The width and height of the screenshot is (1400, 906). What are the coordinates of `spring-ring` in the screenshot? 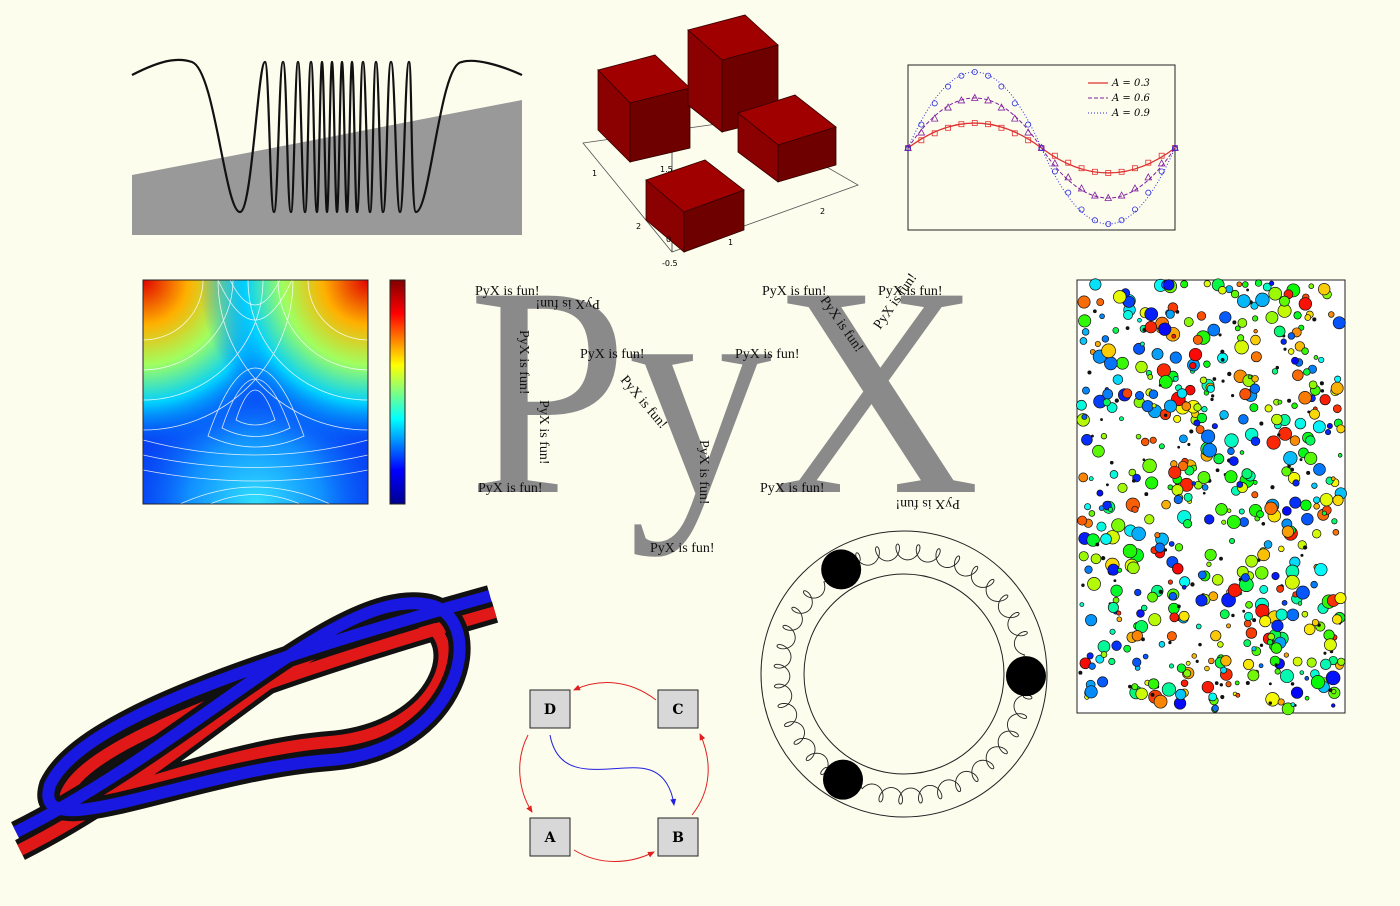 It's located at (904, 674).